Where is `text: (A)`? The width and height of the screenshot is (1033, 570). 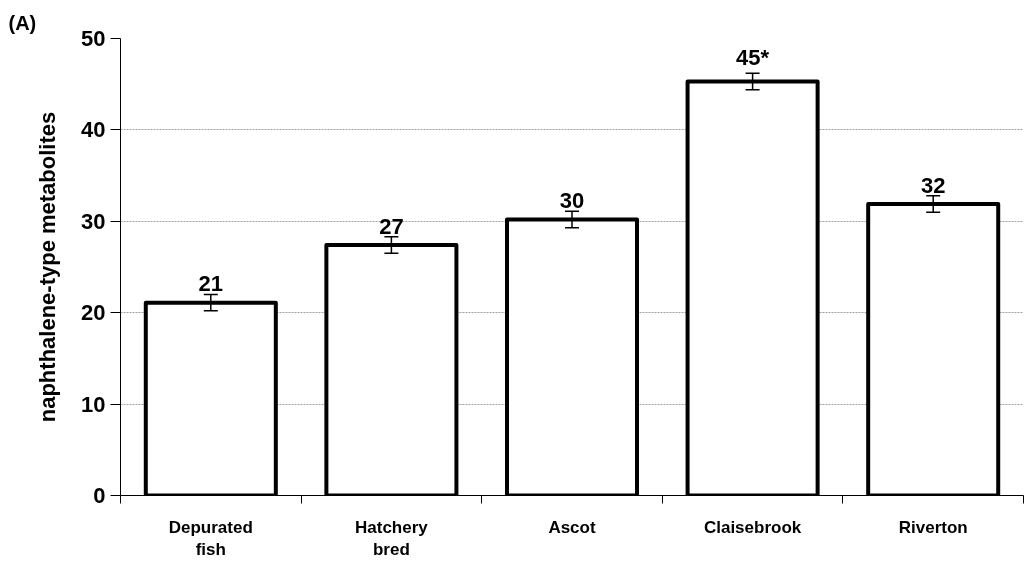
text: (A) is located at coordinates (22, 22).